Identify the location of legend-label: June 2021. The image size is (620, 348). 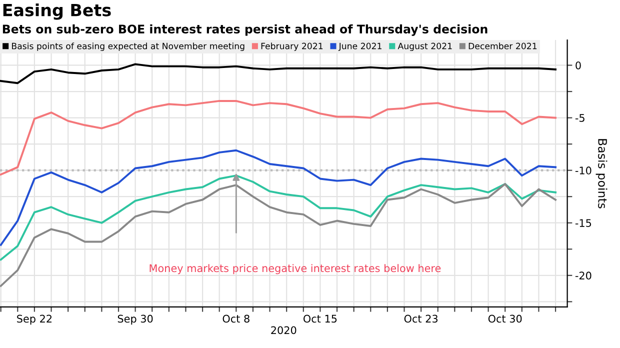
(360, 46).